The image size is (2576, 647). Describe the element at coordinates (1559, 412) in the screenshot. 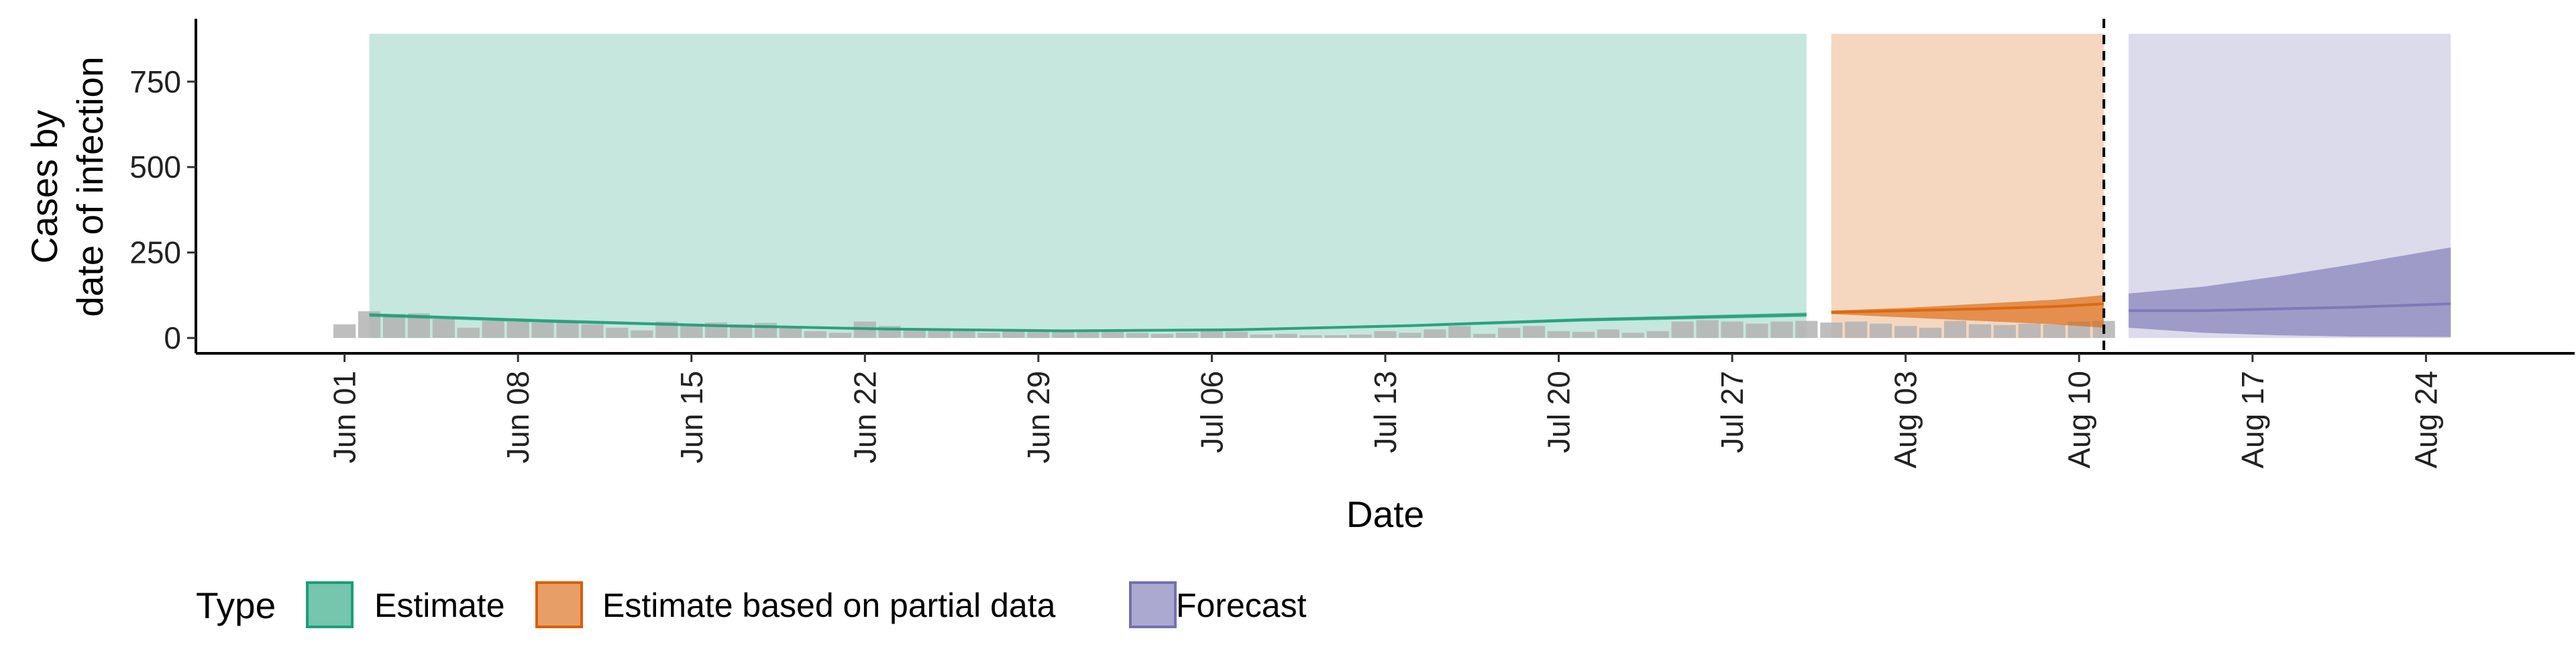

I see `x-tick-label: Jul 20` at that location.